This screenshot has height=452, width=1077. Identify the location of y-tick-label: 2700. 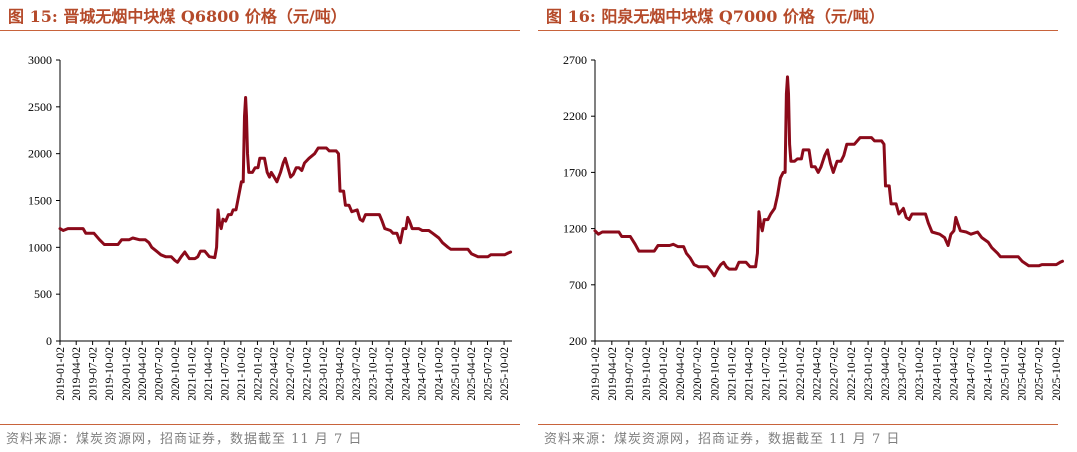
(575, 60).